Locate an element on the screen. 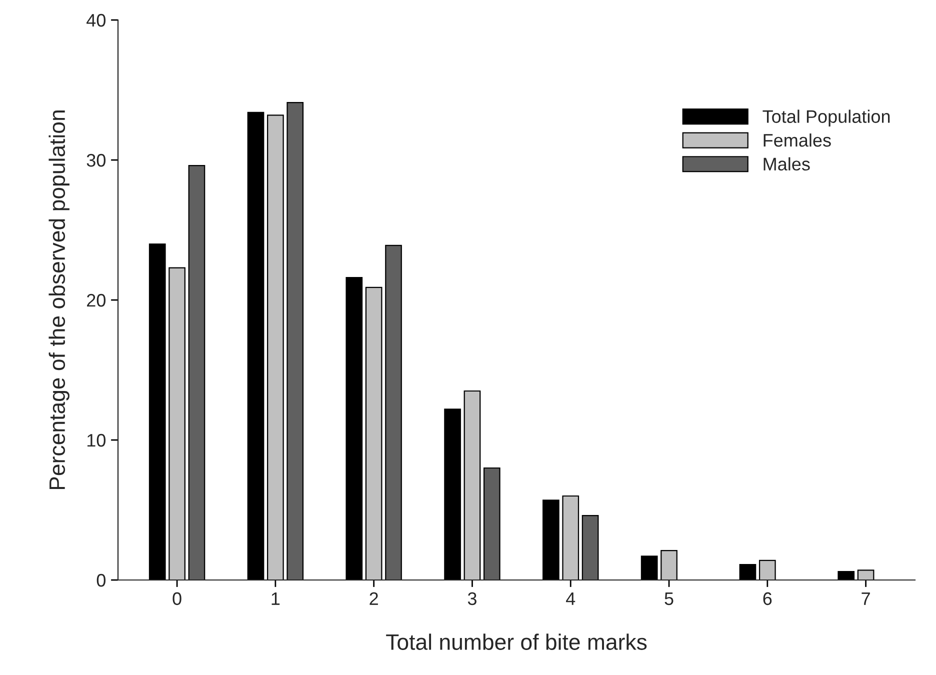  x-tick-label: 4 is located at coordinates (571, 598).